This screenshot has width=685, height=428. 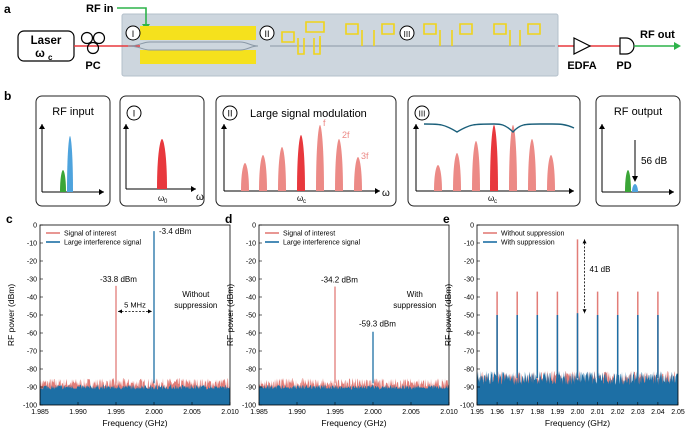 What do you see at coordinates (93, 43) in the screenshot?
I see `polarization-controller-icon` at bounding box center [93, 43].